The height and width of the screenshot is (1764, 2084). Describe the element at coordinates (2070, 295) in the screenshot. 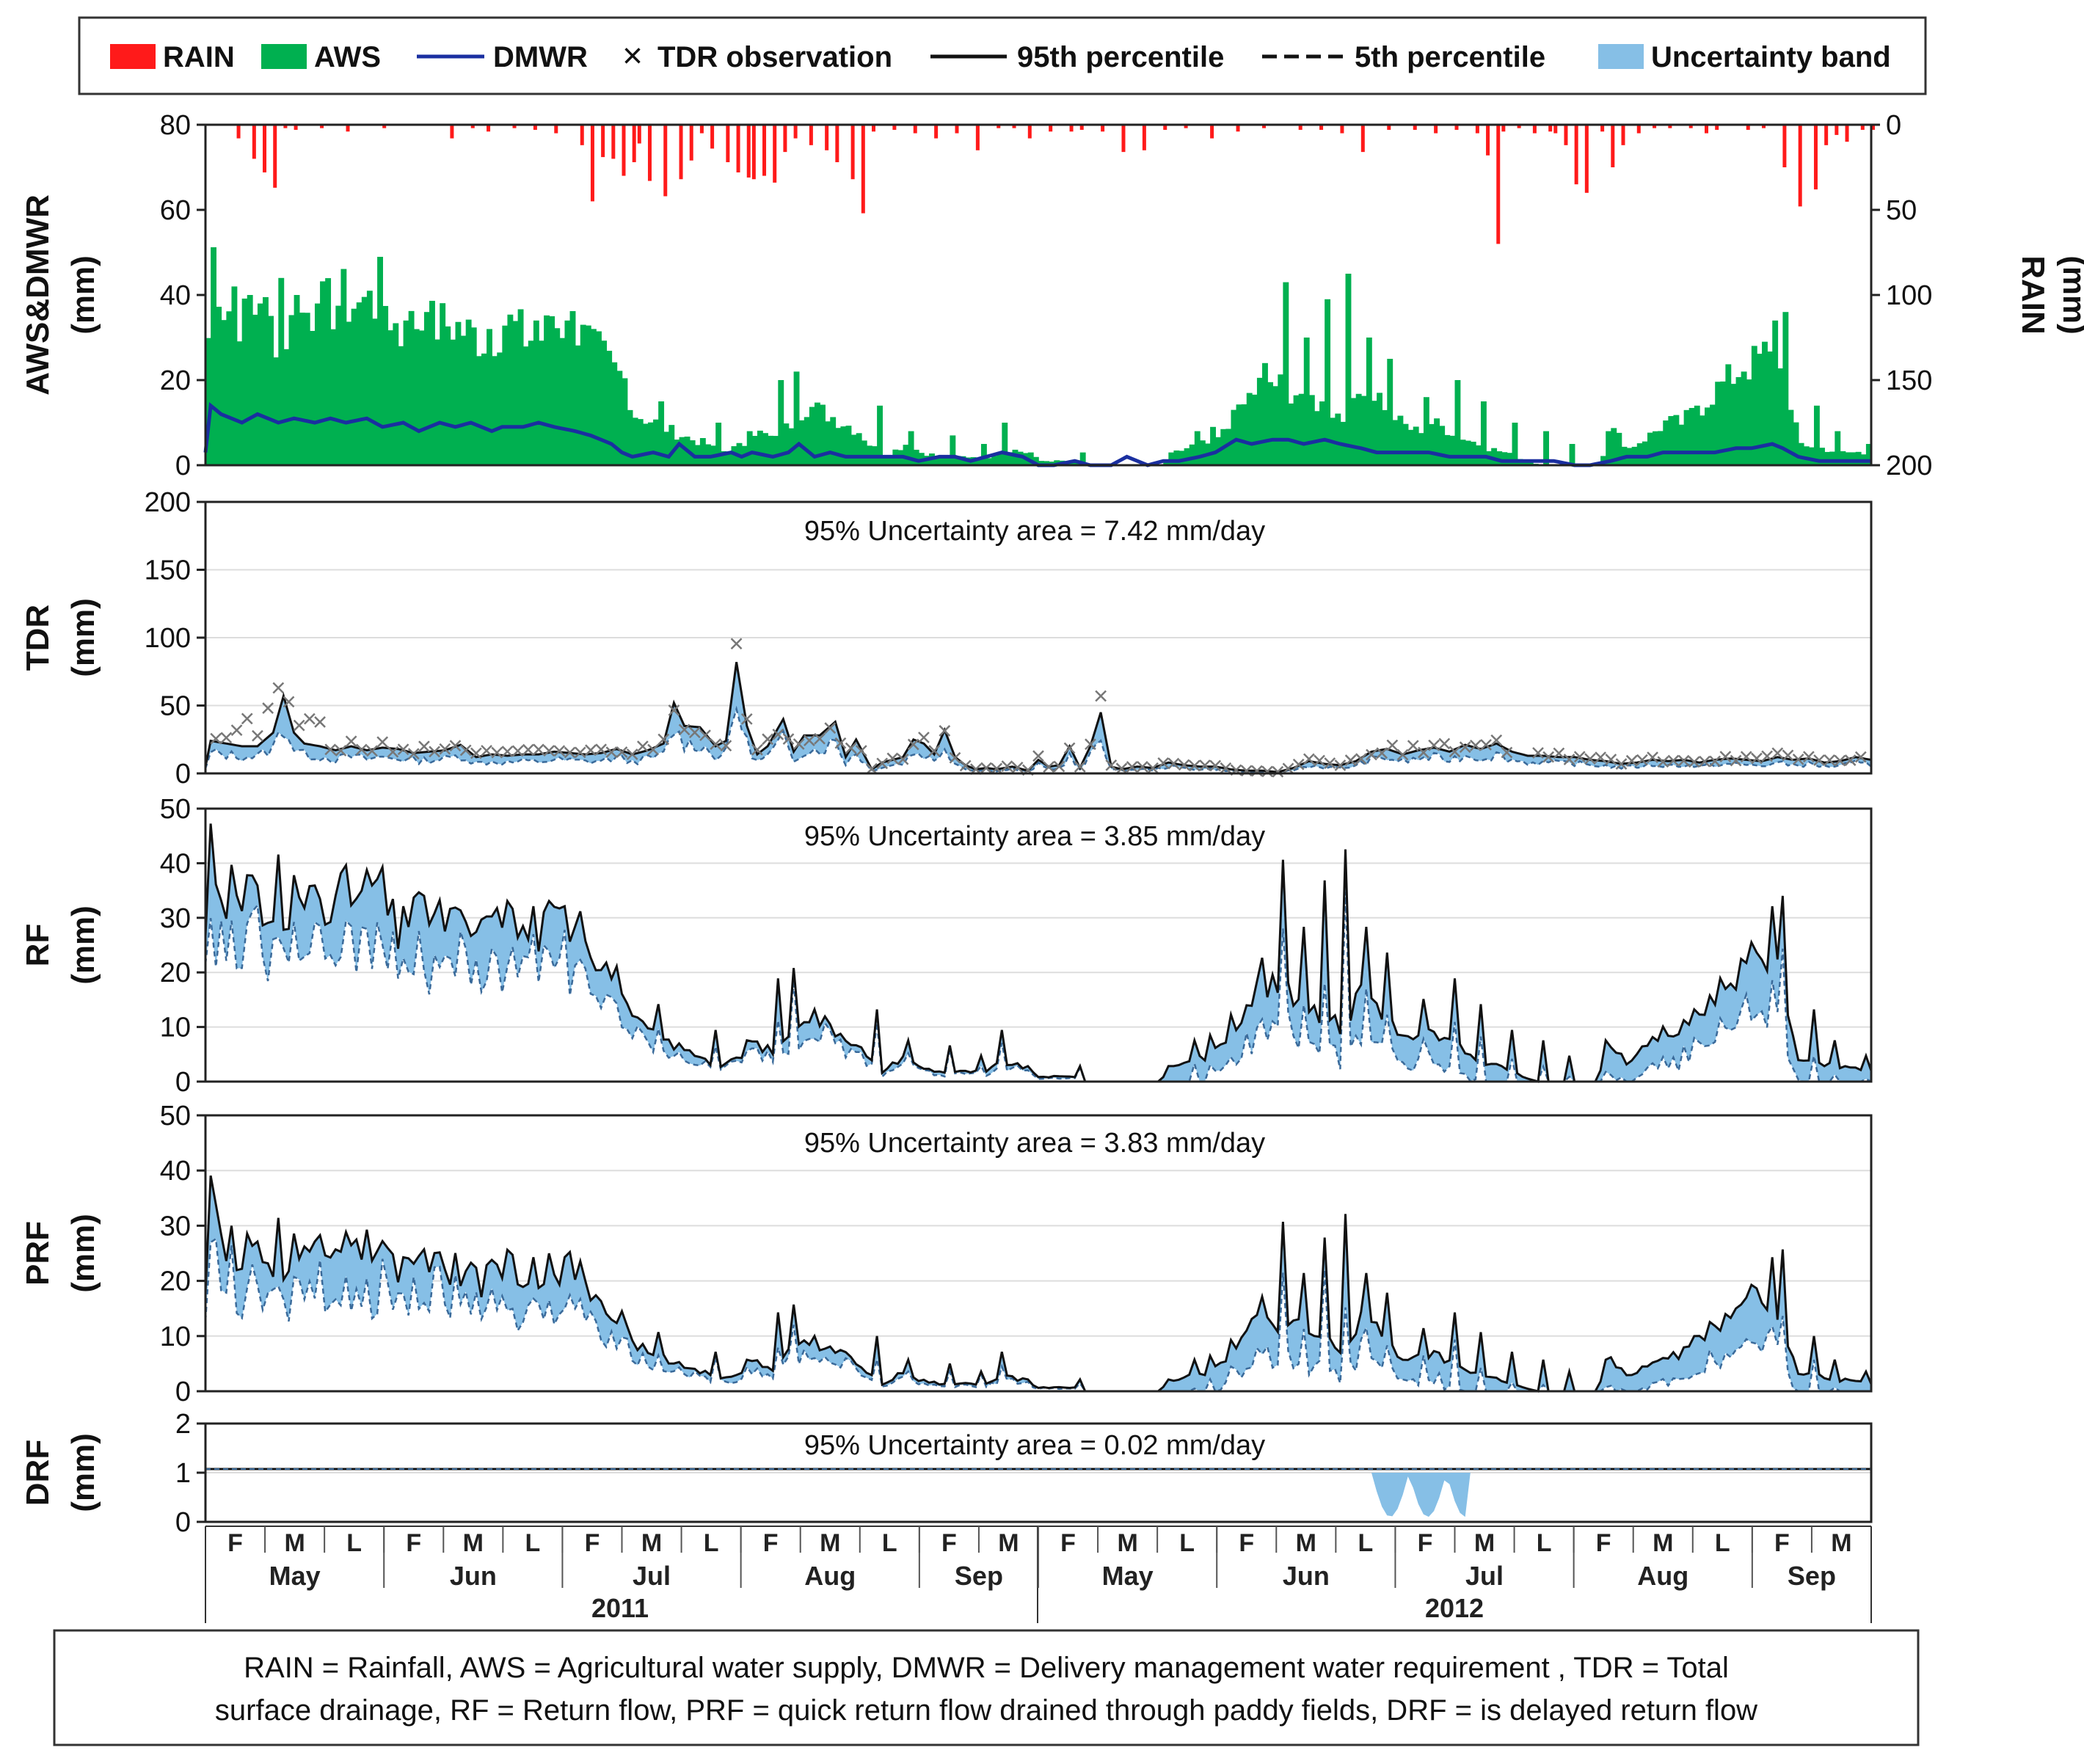

I see `rain-yunit: (mm)` at that location.